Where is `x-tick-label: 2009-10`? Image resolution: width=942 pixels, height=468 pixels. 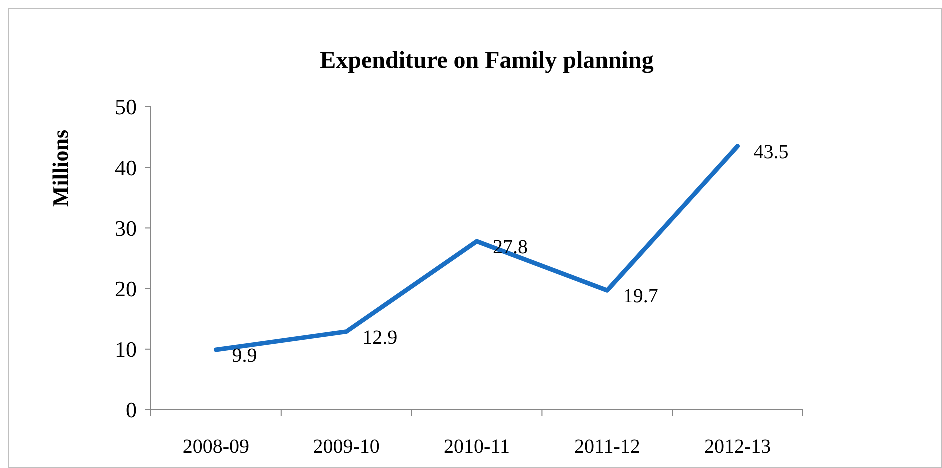
x-tick-label: 2009-10 is located at coordinates (346, 447).